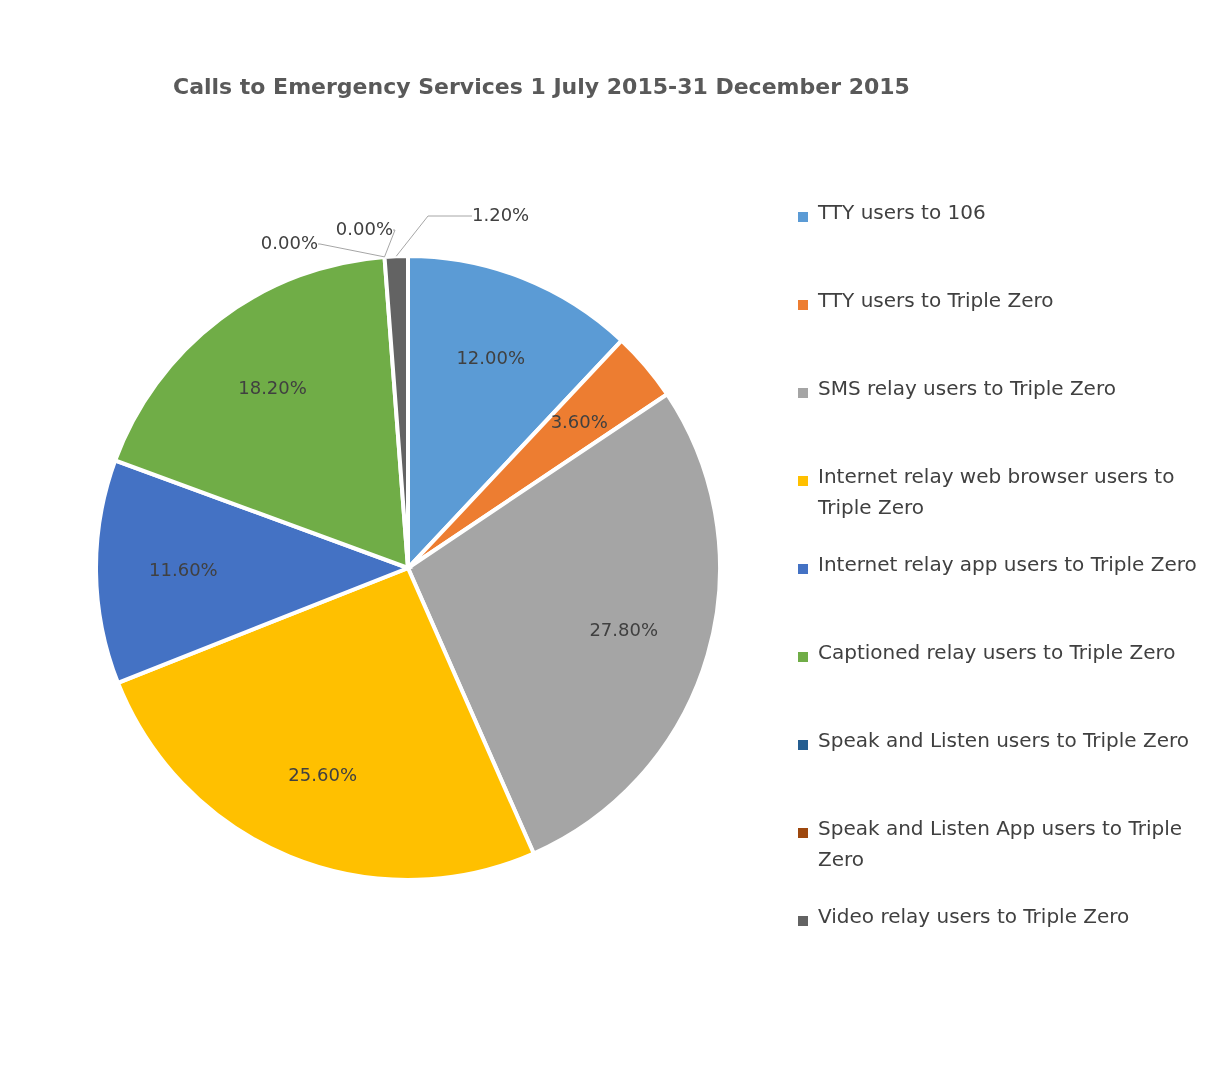 This screenshot has height=1066, width=1225. I want to click on data-label: 1.20%, so click(501, 214).